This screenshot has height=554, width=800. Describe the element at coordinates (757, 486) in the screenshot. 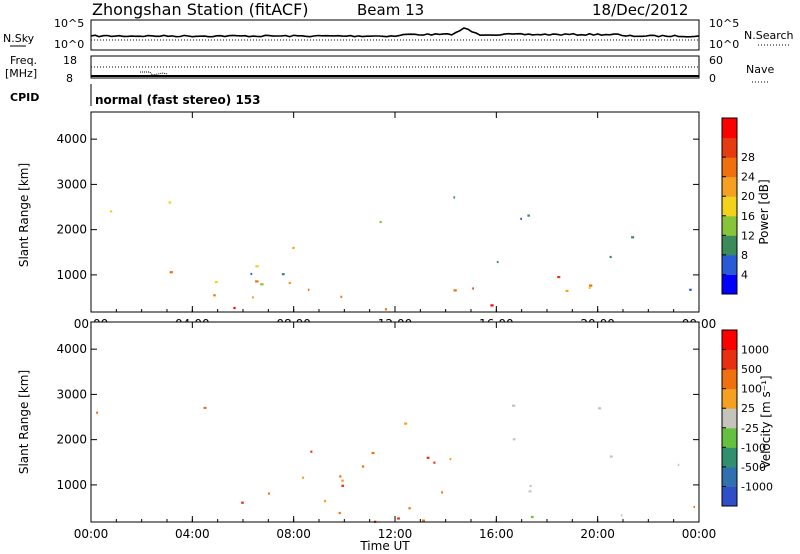

I see `colorbar-tick-label: -1000` at that location.